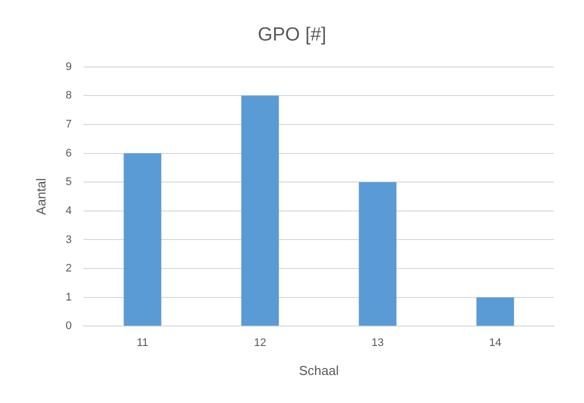 The image size is (584, 403). What do you see at coordinates (69, 268) in the screenshot?
I see `y-tick-label: 2` at bounding box center [69, 268].